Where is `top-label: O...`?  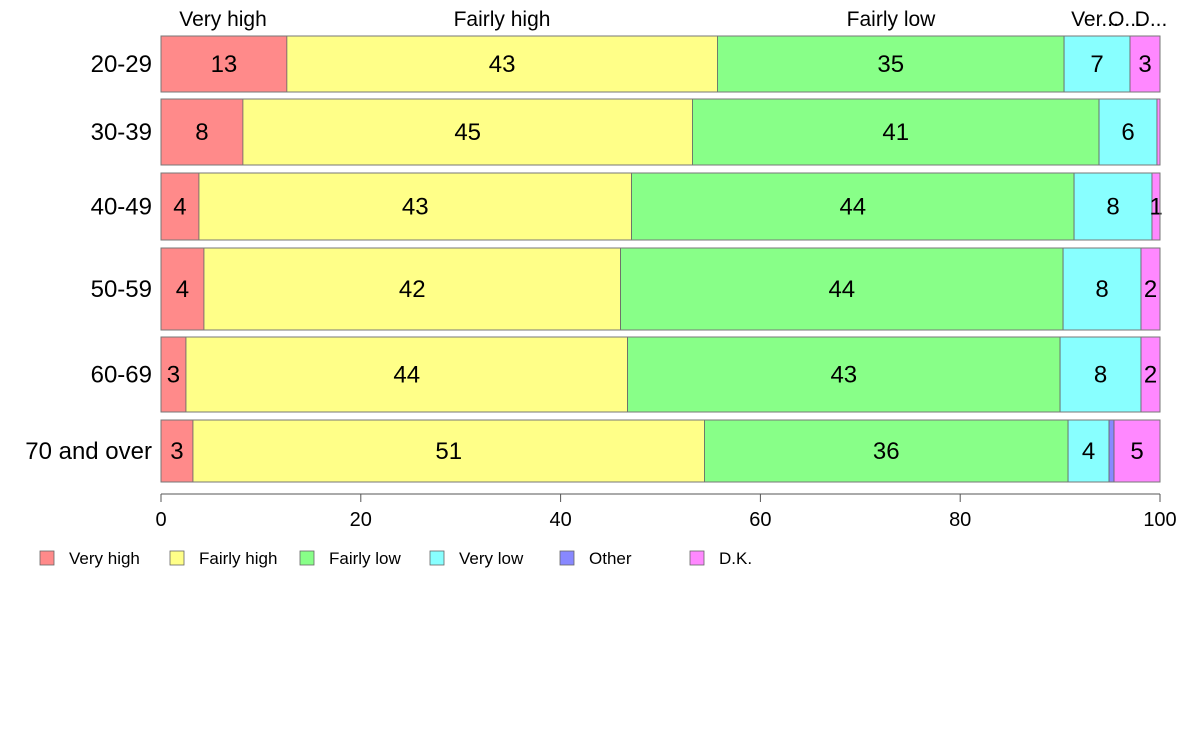
top-label: O... is located at coordinates (1125, 19).